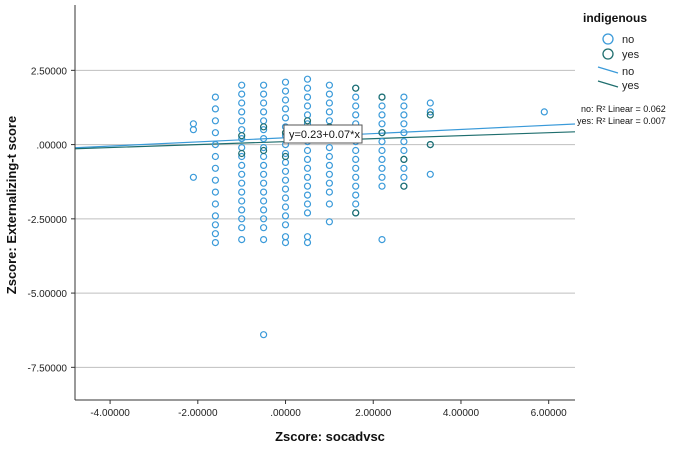 The image size is (680, 450). I want to click on legend-line-no, so click(608, 70).